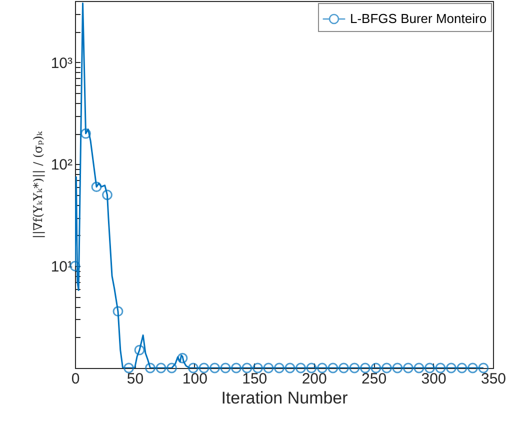 The image size is (506, 423). What do you see at coordinates (61, 63) in the screenshot?
I see `y-tick-label: 10³` at bounding box center [61, 63].